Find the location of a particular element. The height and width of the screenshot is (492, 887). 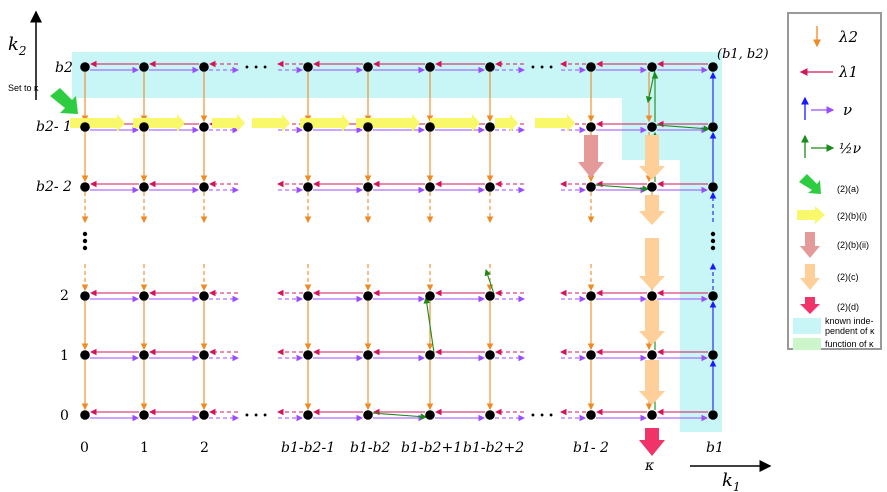

hotpink-arrow is located at coordinates (652, 442).